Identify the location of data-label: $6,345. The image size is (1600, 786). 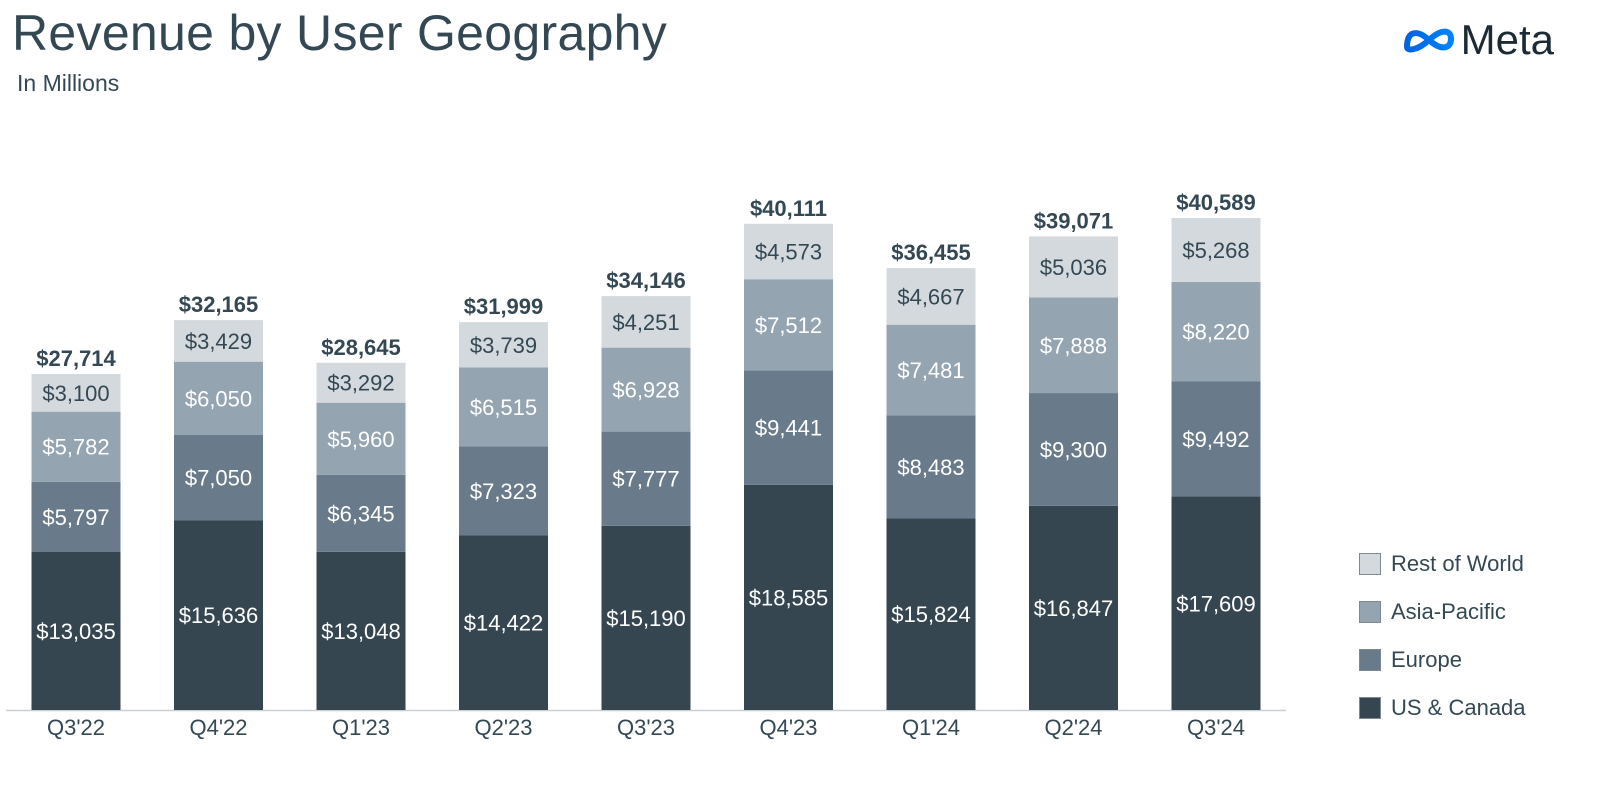
(360, 513).